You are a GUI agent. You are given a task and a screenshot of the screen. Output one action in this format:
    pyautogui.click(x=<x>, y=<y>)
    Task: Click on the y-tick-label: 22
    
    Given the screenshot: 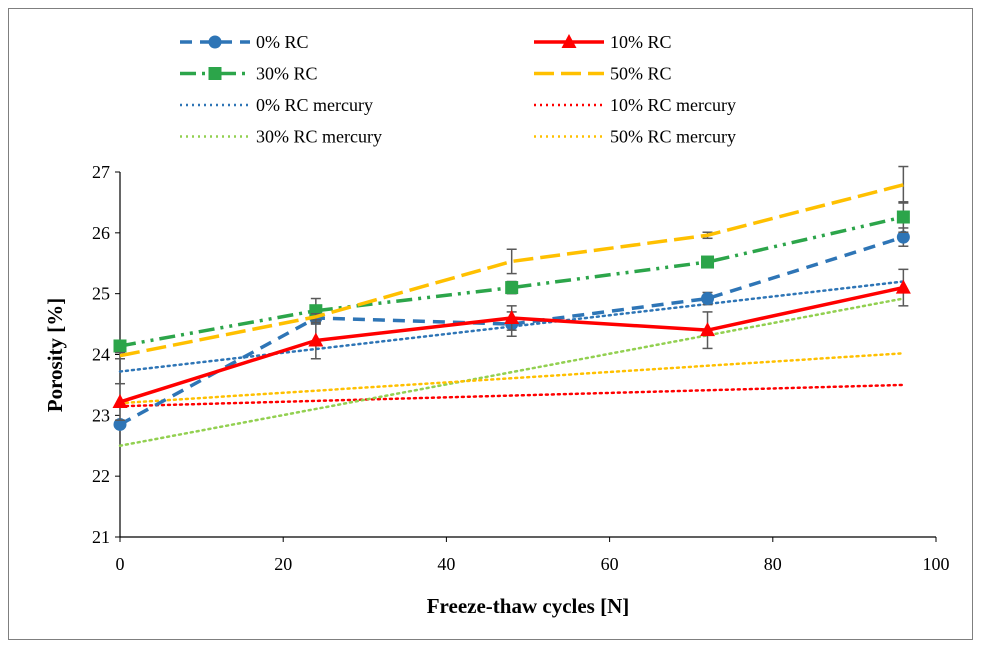 What is the action you would take?
    pyautogui.click(x=101, y=476)
    